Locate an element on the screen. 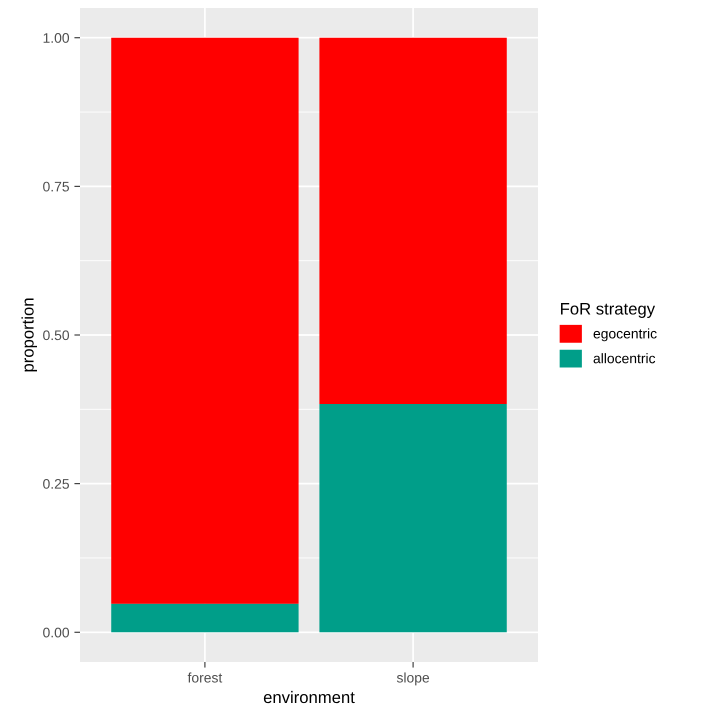 This screenshot has height=714, width=704. y-tick-label: 0.50 is located at coordinates (56, 335).